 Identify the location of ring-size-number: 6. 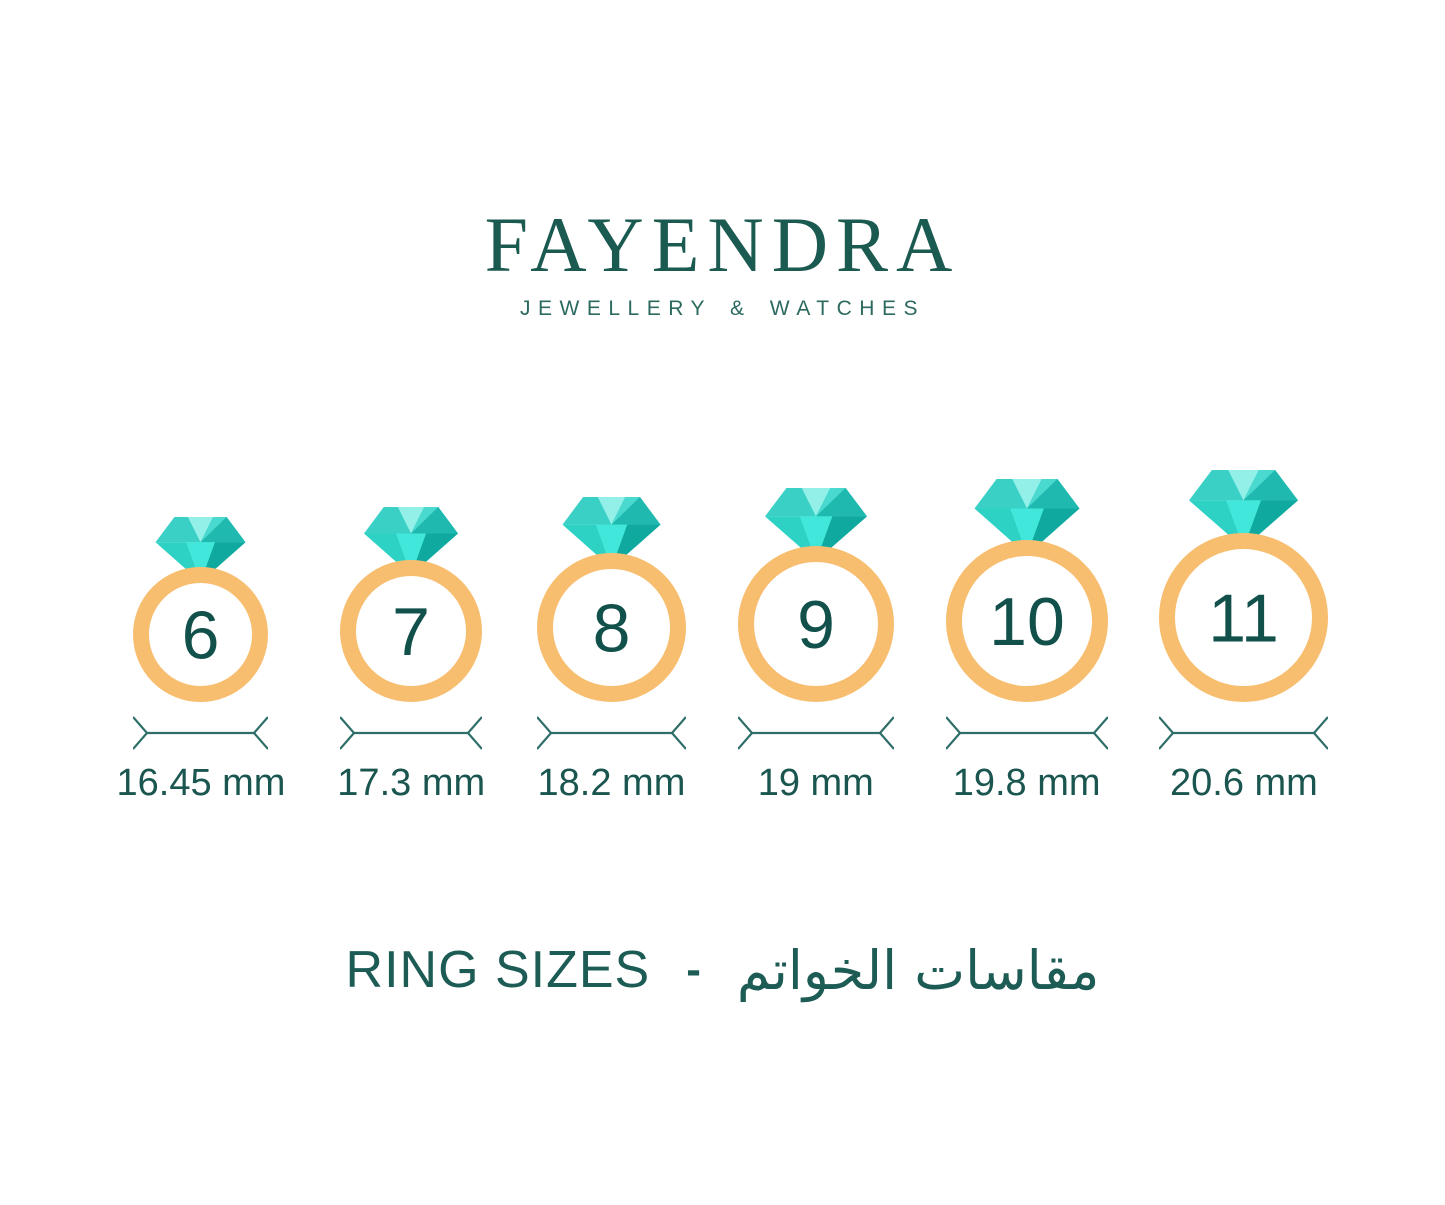
(201, 636).